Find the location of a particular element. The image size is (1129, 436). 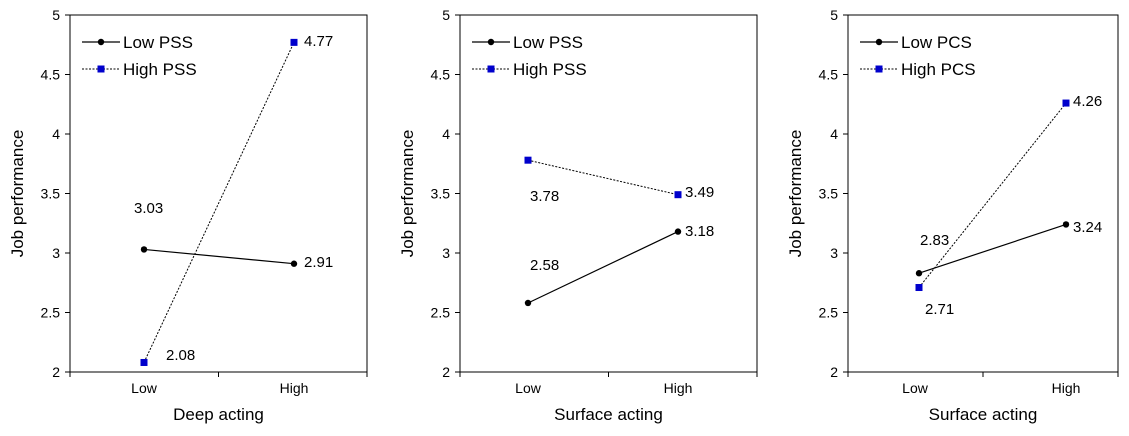

legend: Low PCS High PCS is located at coordinates (918, 56).